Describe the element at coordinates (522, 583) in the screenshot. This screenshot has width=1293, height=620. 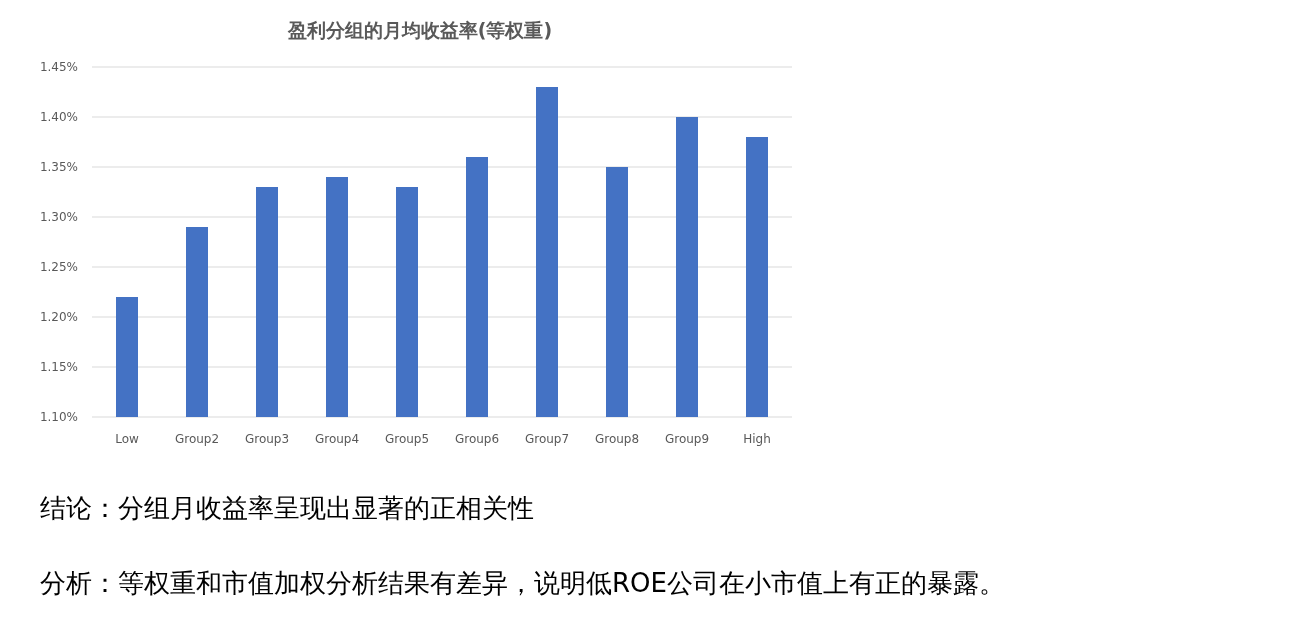
I see `text: 分析：等权重和市值加权分析结果有差异，说明低ROE公司在小市值上有正的暴露。` at that location.